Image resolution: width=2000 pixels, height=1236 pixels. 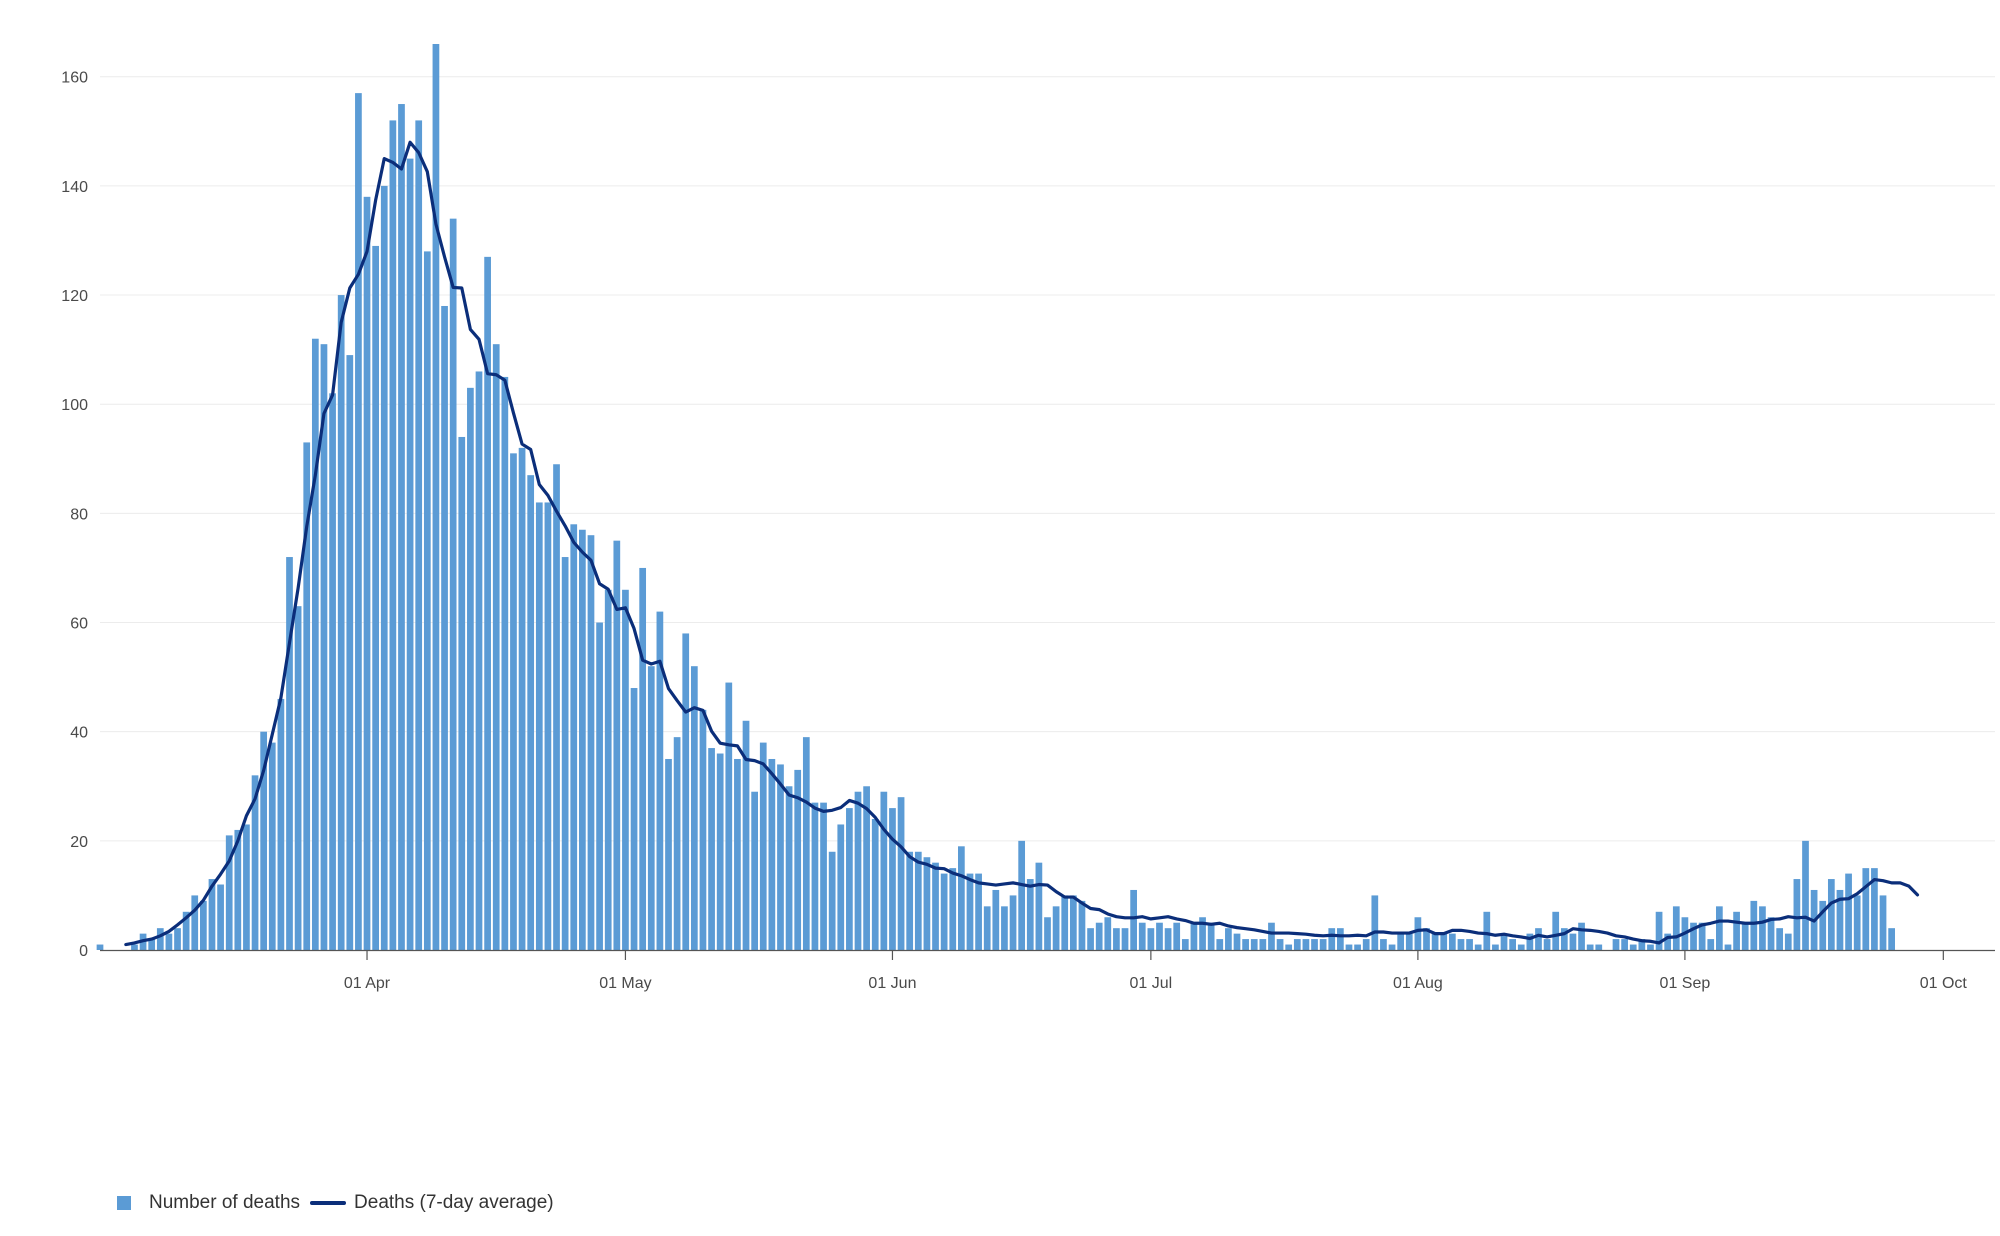 I want to click on x-tick-label: 01 Apr, so click(x=367, y=983).